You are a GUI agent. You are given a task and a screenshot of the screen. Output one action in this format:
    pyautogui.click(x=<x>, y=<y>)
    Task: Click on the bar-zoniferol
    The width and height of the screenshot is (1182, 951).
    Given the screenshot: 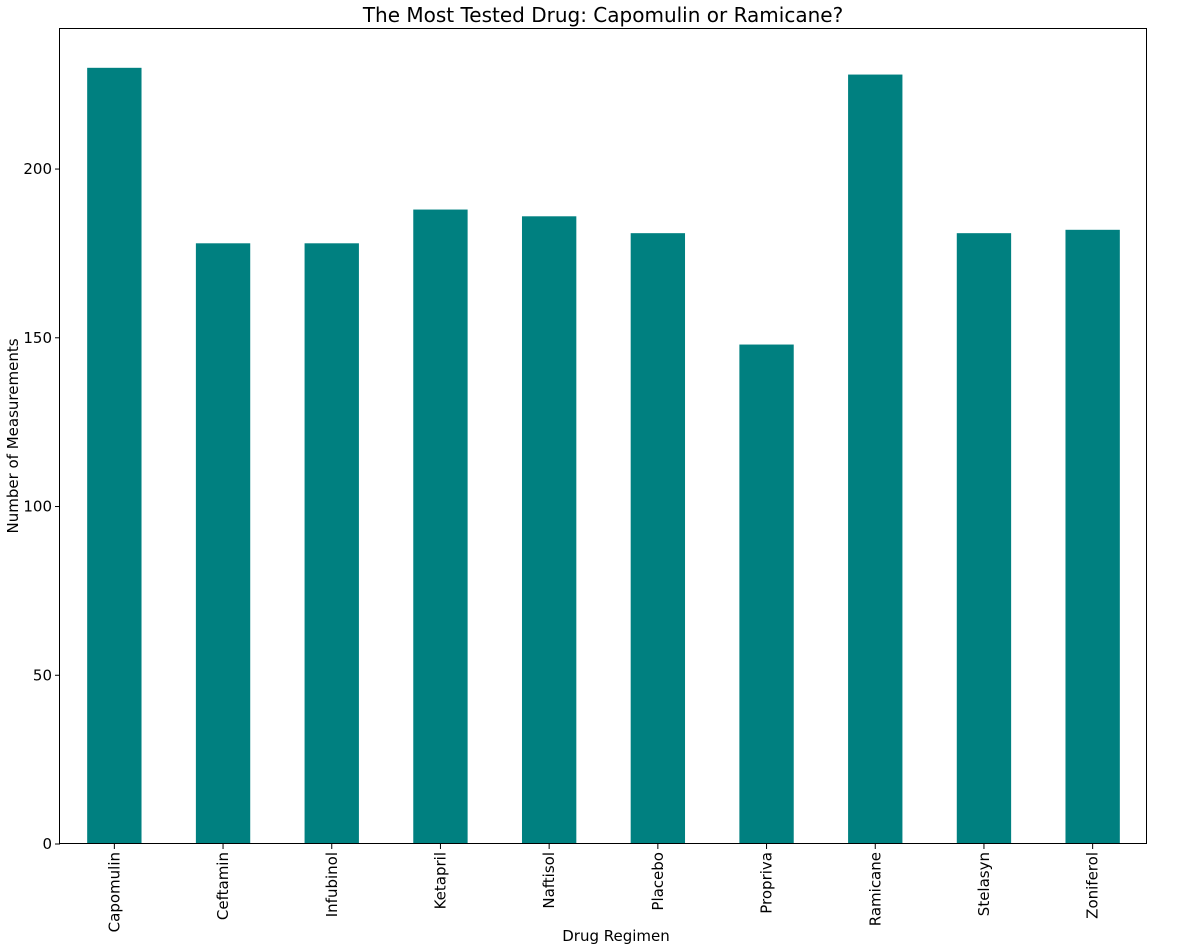 What is the action you would take?
    pyautogui.click(x=1092, y=537)
    